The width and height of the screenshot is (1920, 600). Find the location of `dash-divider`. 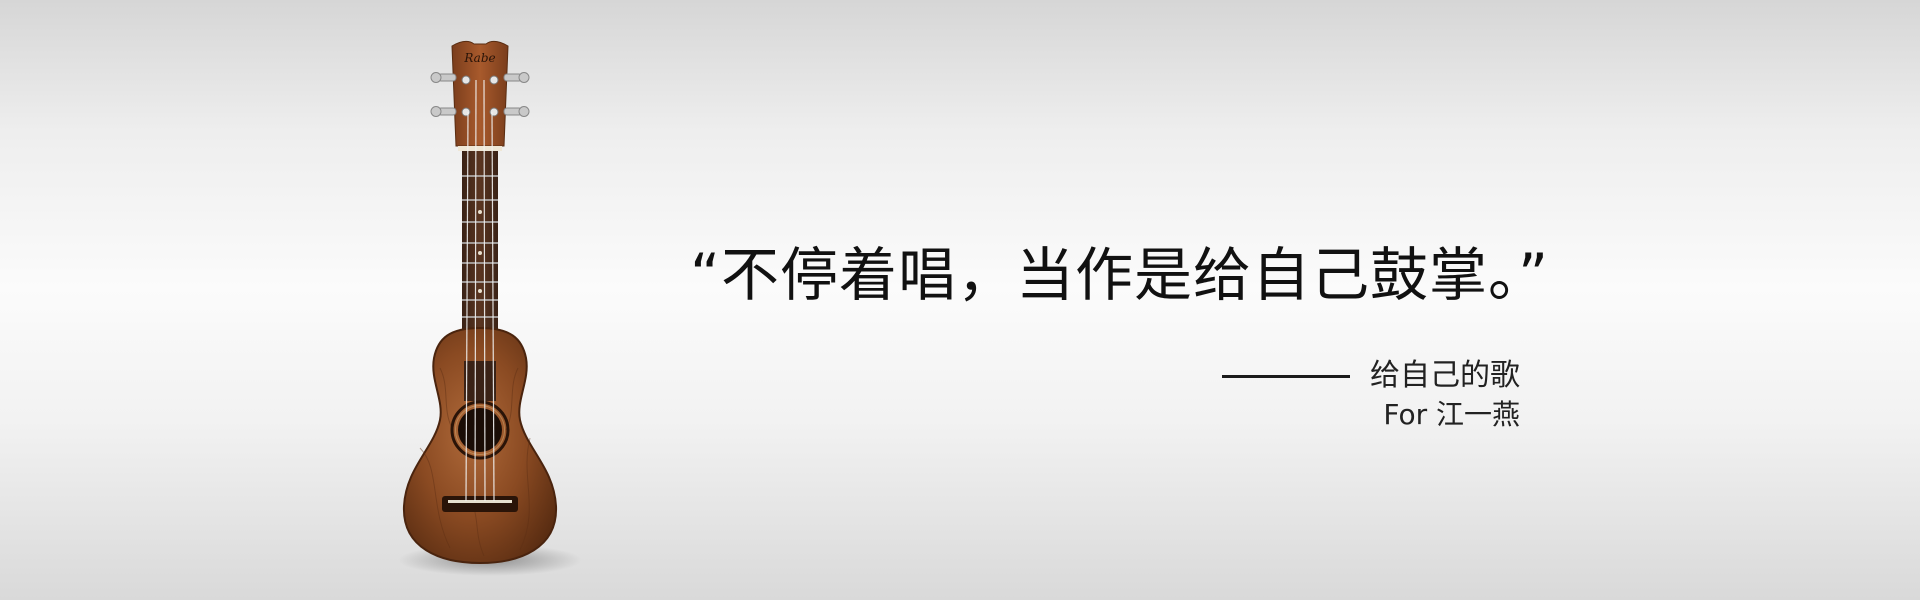

dash-divider is located at coordinates (1286, 376).